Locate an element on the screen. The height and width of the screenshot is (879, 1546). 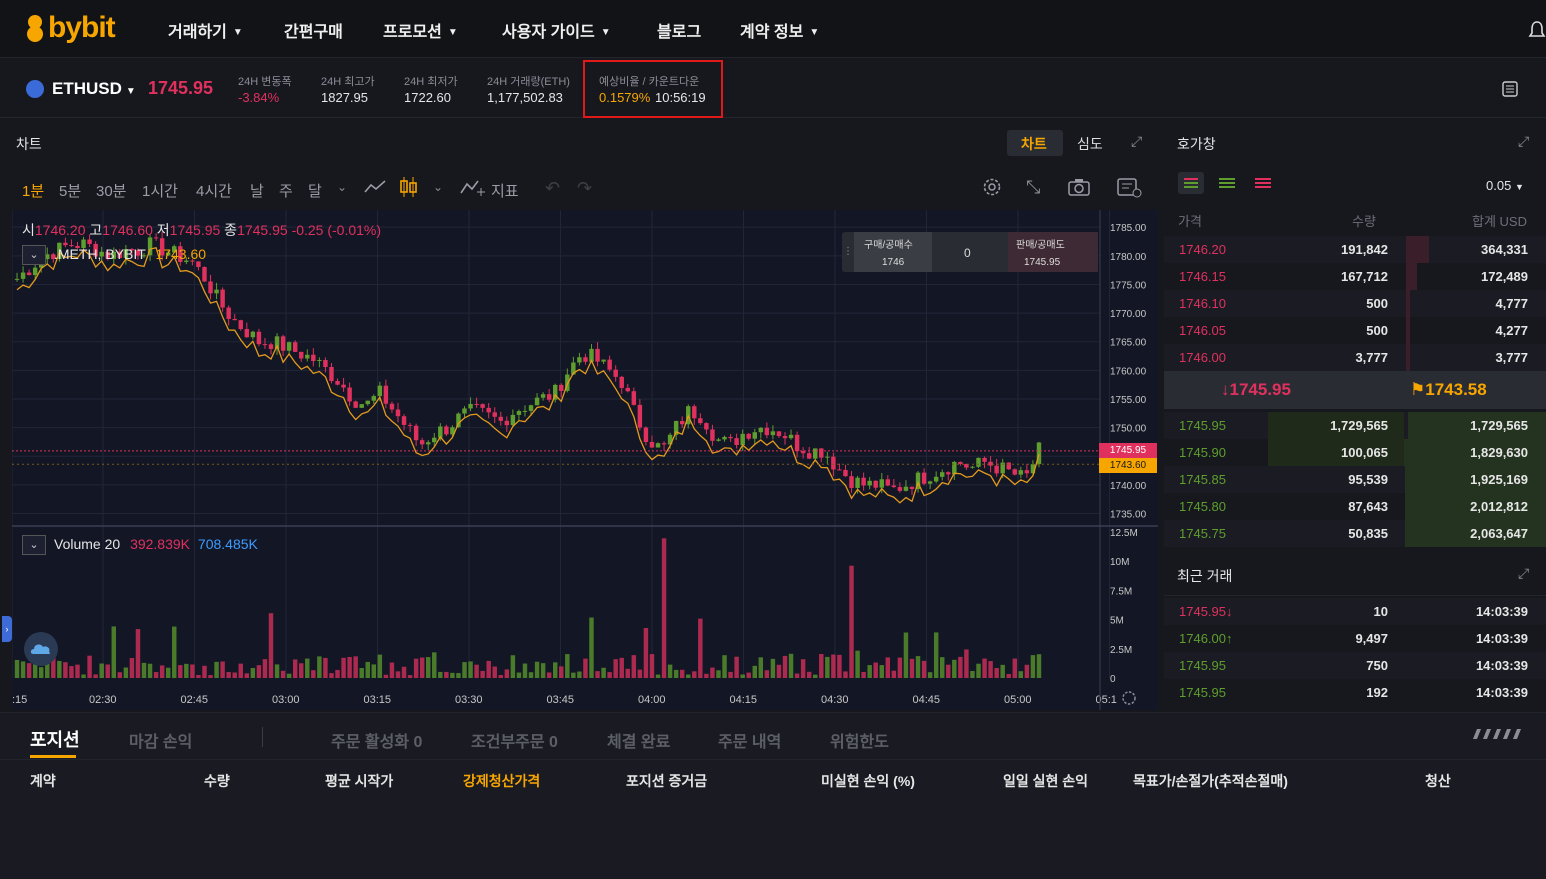
ask-row: 1746.10 500 4,777 is located at coordinates (1355, 303).